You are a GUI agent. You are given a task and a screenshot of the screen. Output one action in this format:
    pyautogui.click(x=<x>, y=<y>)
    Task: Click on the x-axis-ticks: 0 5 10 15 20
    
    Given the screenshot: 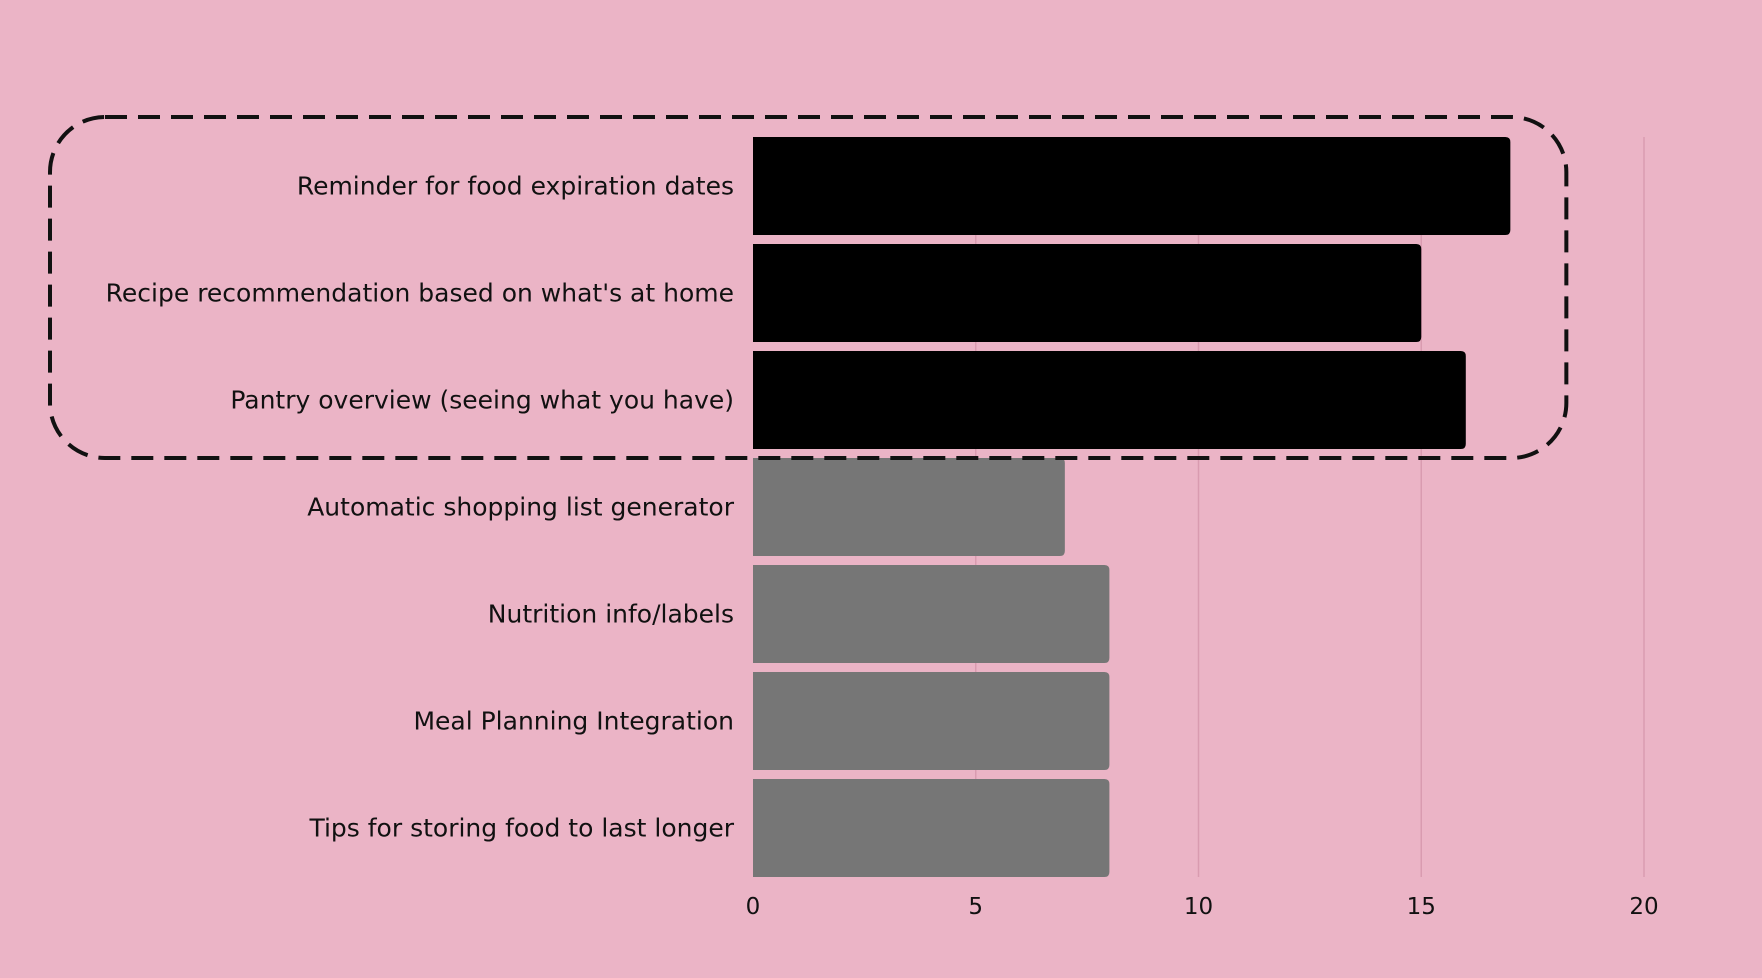 What is the action you would take?
    pyautogui.click(x=1202, y=907)
    